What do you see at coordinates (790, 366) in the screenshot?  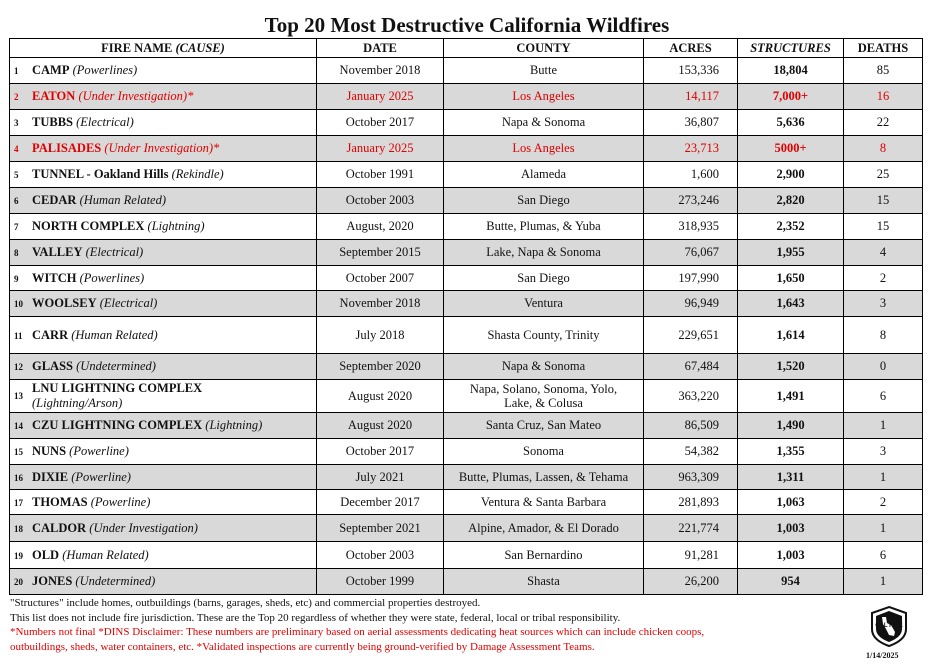 I see `cell-structures: 1,520` at bounding box center [790, 366].